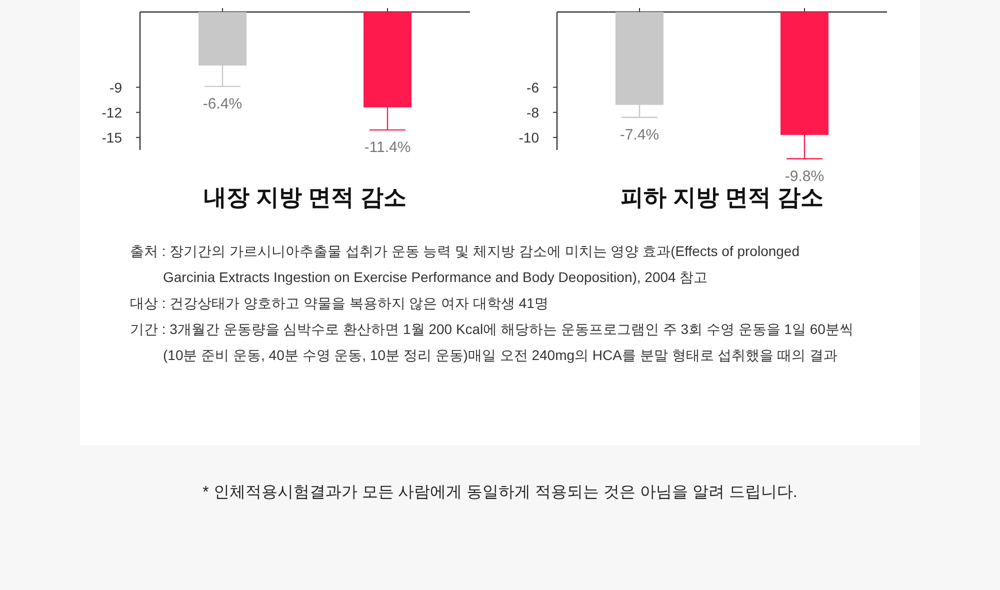  I want to click on y-tick-label: -9, so click(116, 87).